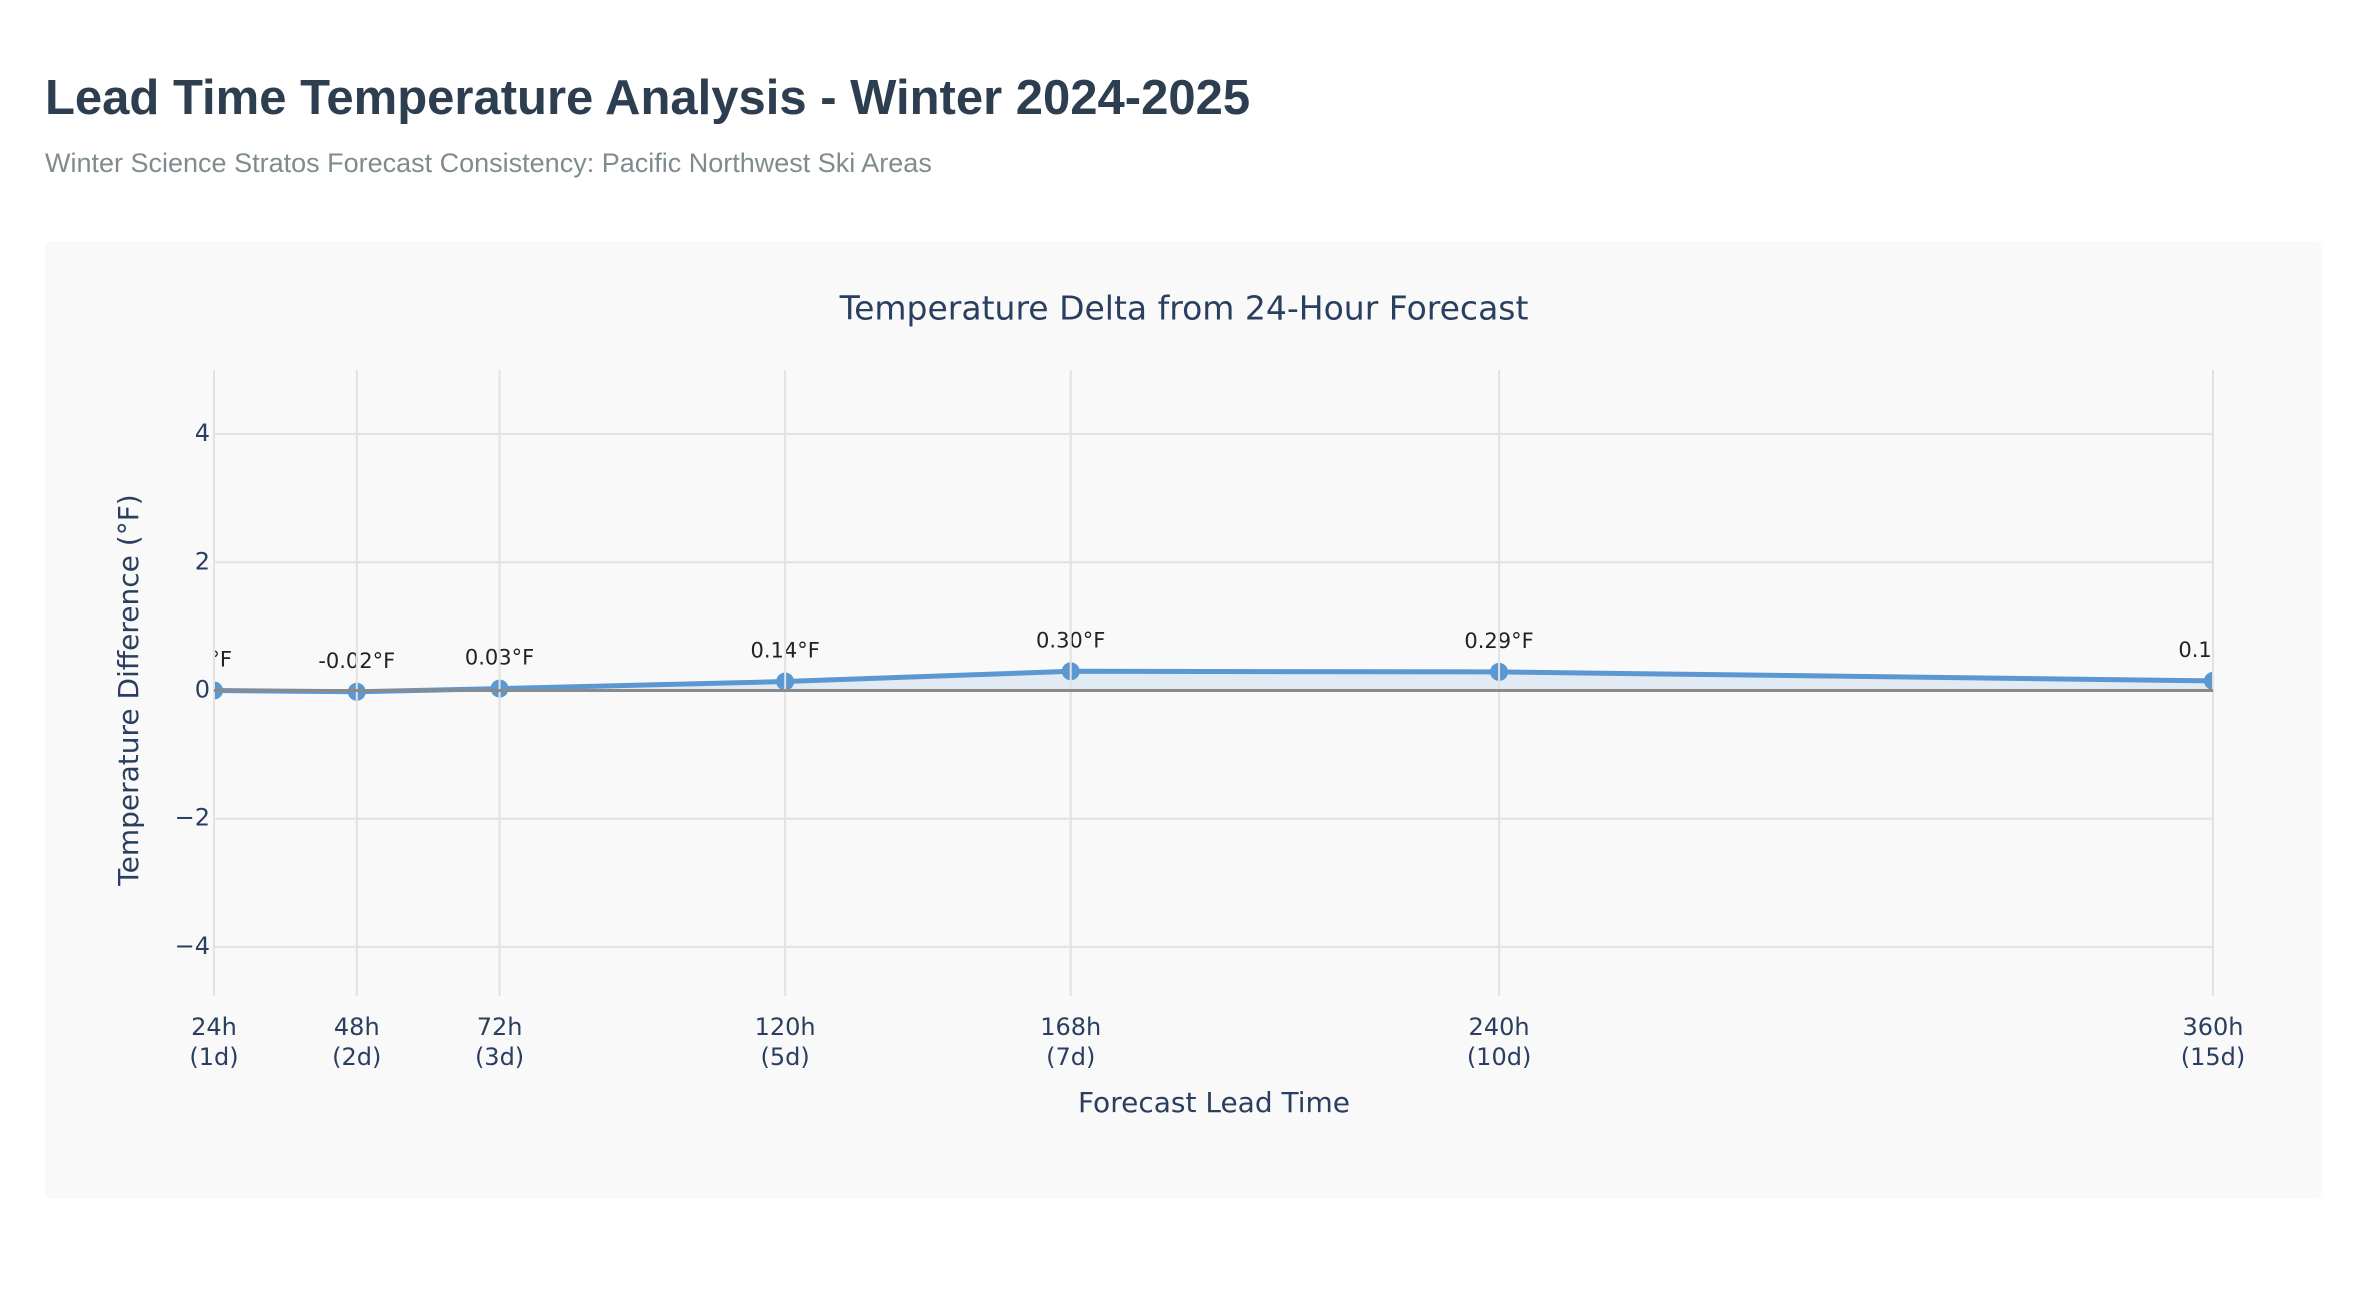 This screenshot has width=2364, height=1300. I want to click on data-label: 0°F, so click(214, 660).